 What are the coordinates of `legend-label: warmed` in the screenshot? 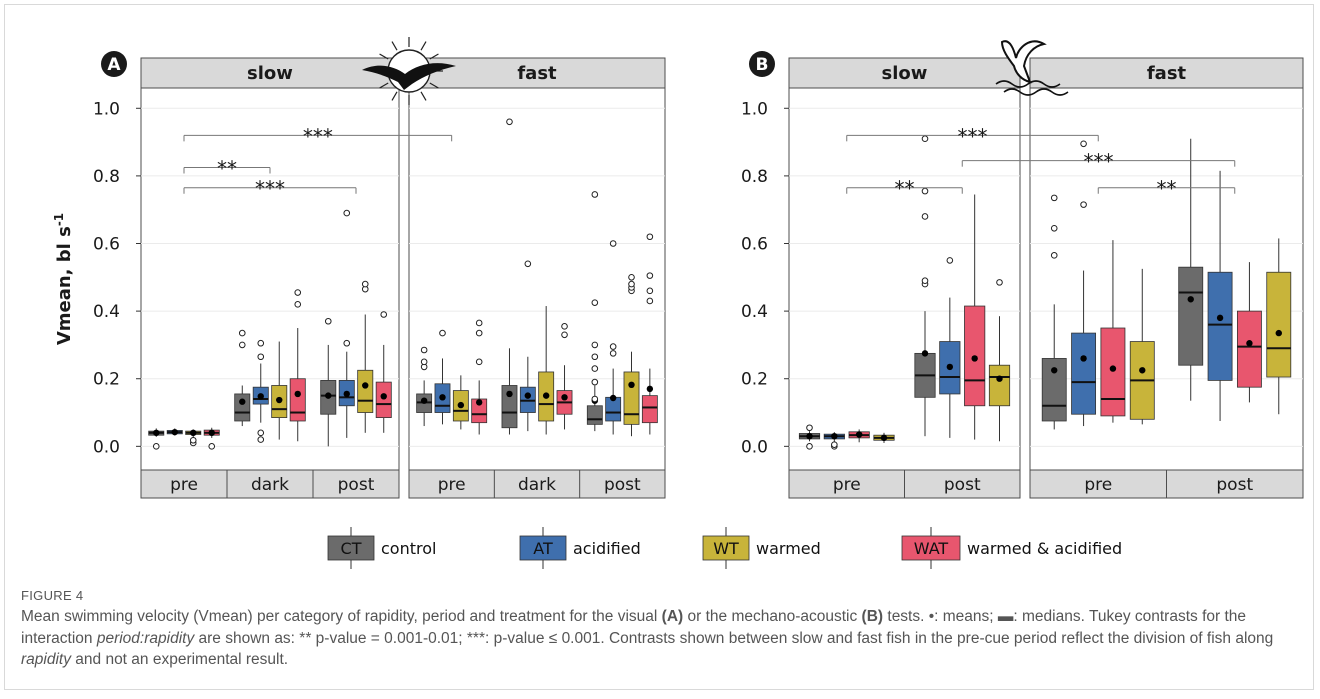 It's located at (788, 548).